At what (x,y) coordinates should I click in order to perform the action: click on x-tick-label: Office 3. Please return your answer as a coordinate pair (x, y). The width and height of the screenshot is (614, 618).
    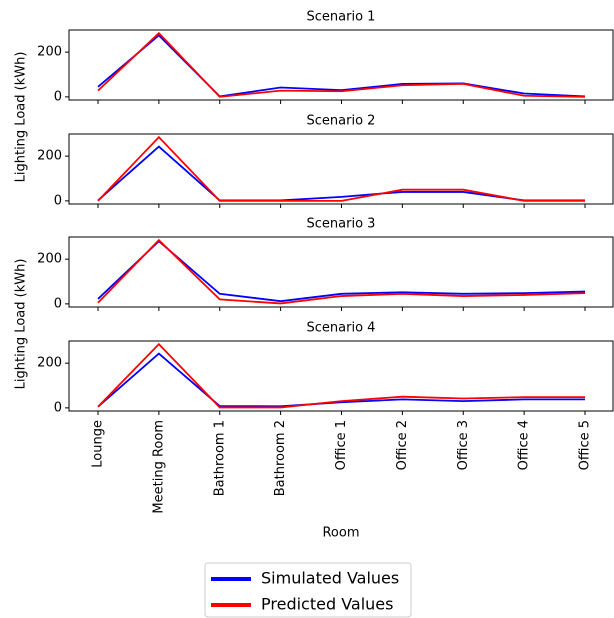
    Looking at the image, I should click on (463, 445).